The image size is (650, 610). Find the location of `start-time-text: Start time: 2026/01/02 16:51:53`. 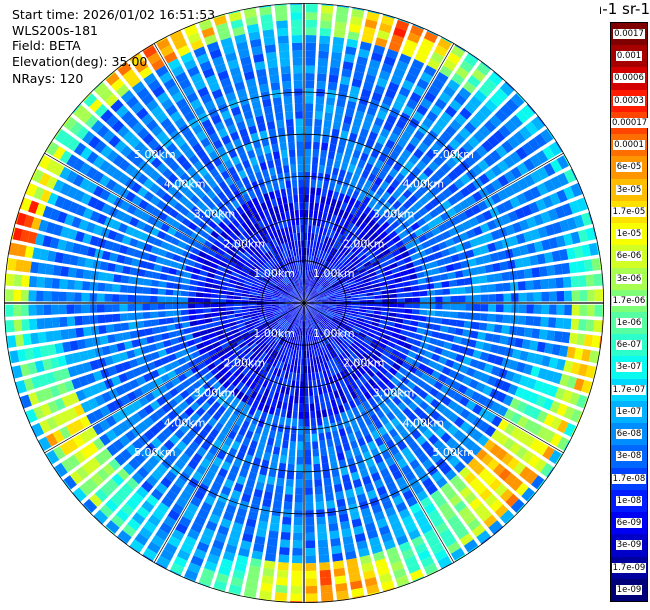

start-time-text: Start time: 2026/01/02 16:51:53 is located at coordinates (114, 14).